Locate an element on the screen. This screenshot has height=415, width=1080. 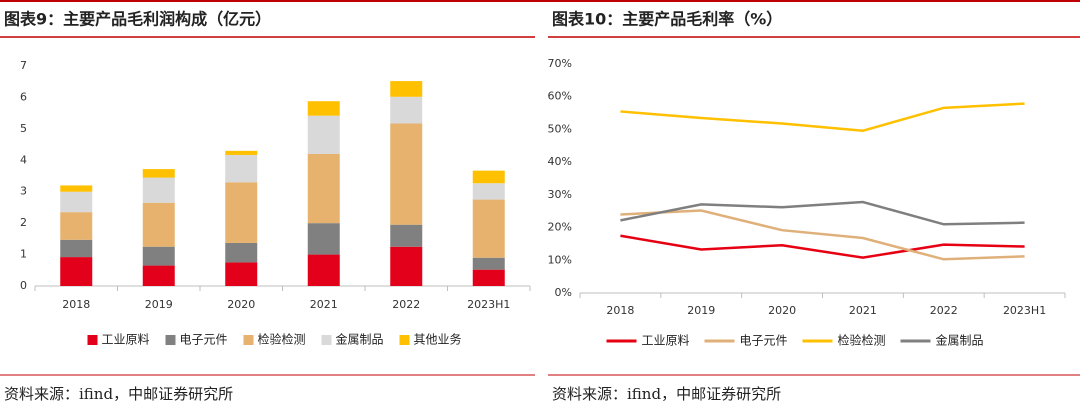
chart-title: 图表9：主要产品毛利润构成（亿元） is located at coordinates (137, 19).